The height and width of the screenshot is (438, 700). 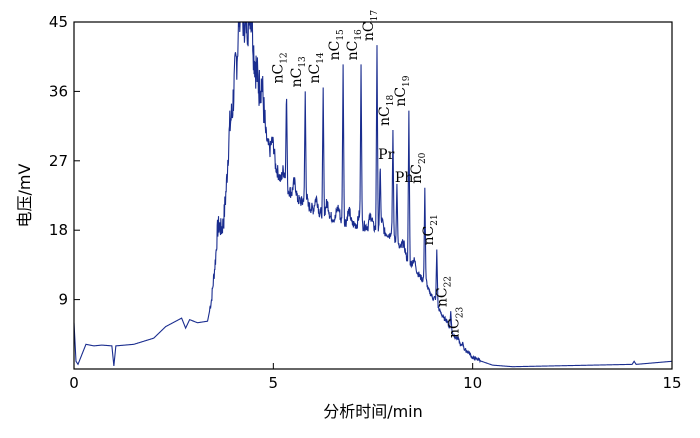 What do you see at coordinates (316, 67) in the screenshot?
I see `peak-label-nC14: nC14` at bounding box center [316, 67].